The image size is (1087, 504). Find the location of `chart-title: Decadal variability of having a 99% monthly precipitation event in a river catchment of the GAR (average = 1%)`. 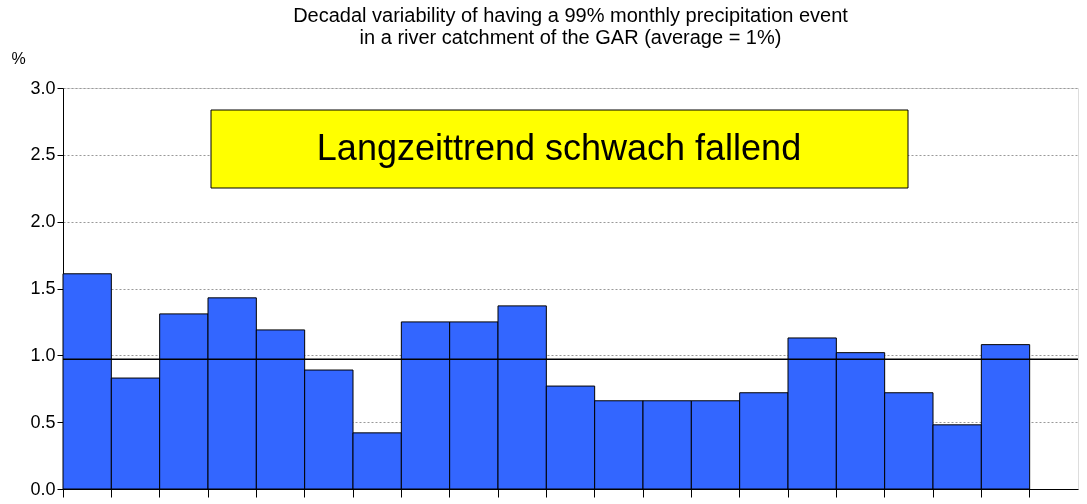

chart-title: Decadal variability of having a 99% monthly precipitation event in a river catchment of the GAR (average = 1%) is located at coordinates (571, 26).